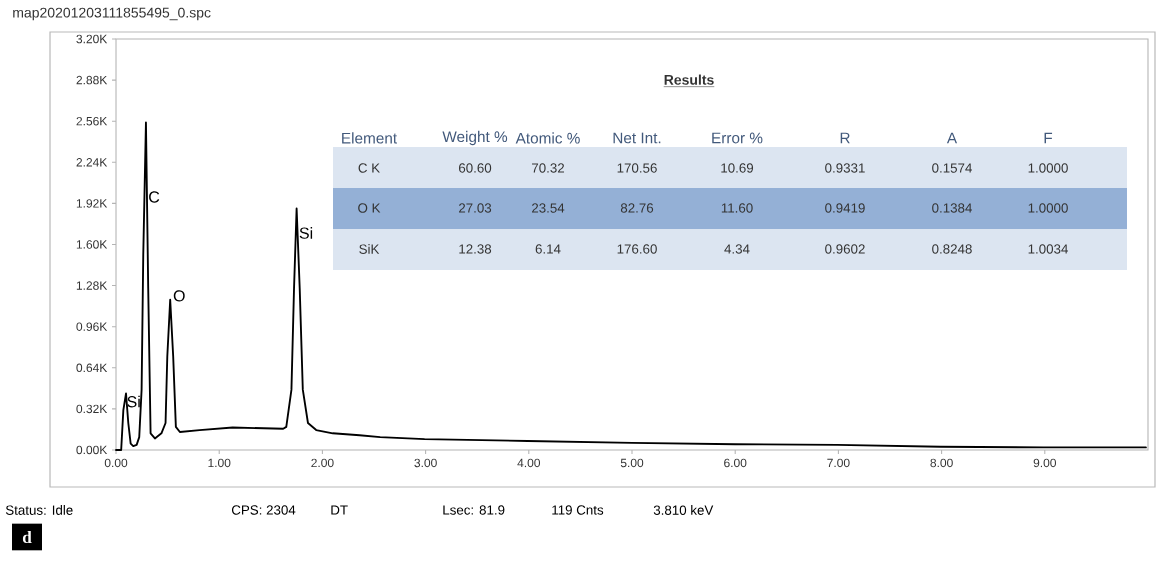 The width and height of the screenshot is (1158, 561). Describe the element at coordinates (1045, 463) in the screenshot. I see `x-tick-label: 9.00` at that location.